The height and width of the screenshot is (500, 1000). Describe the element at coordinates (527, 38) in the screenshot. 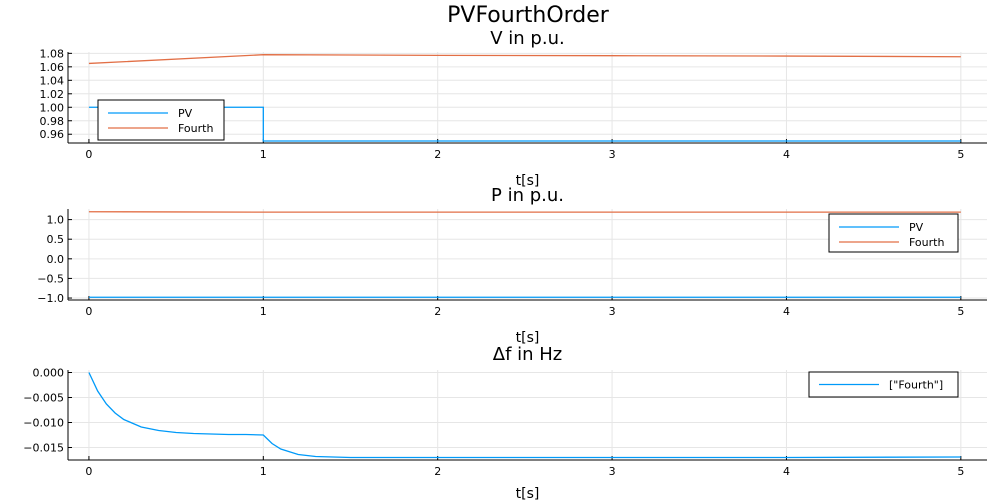

I see `subplot-title: V in p.u.` at that location.